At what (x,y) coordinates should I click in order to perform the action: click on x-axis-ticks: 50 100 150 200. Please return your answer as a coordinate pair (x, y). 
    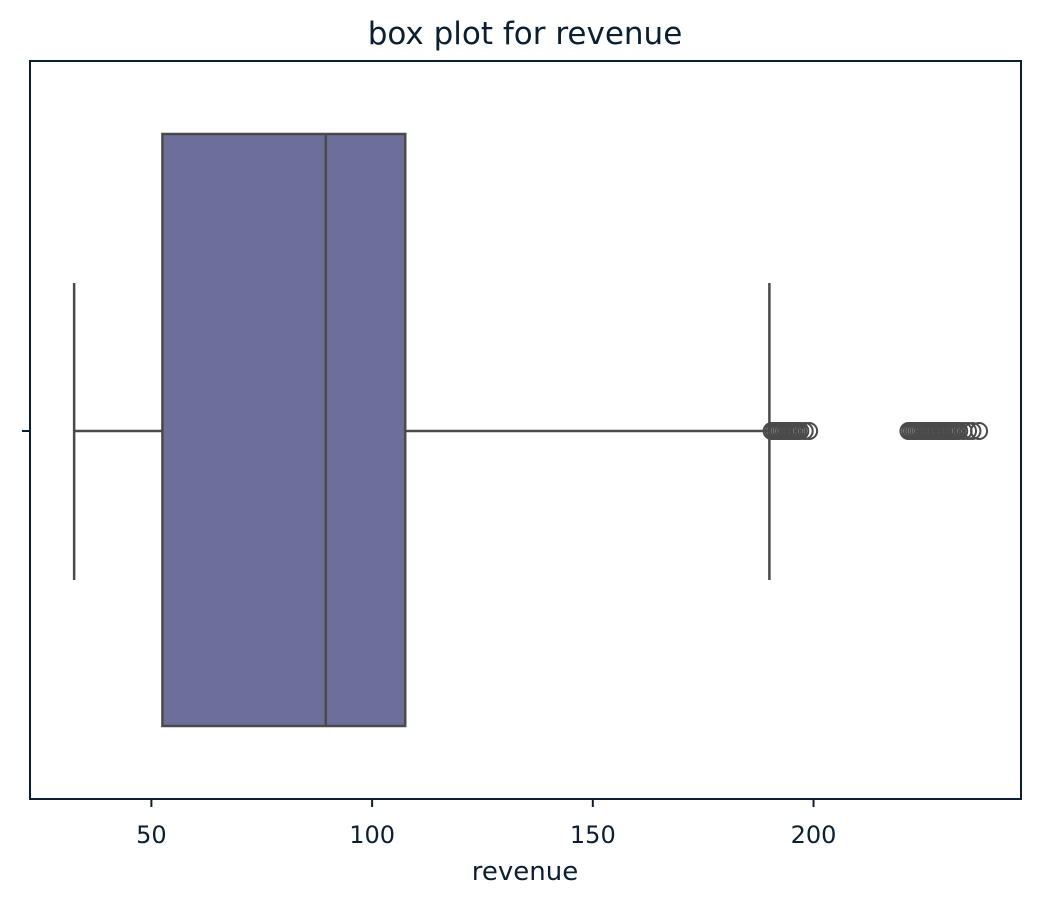
    Looking at the image, I should click on (486, 824).